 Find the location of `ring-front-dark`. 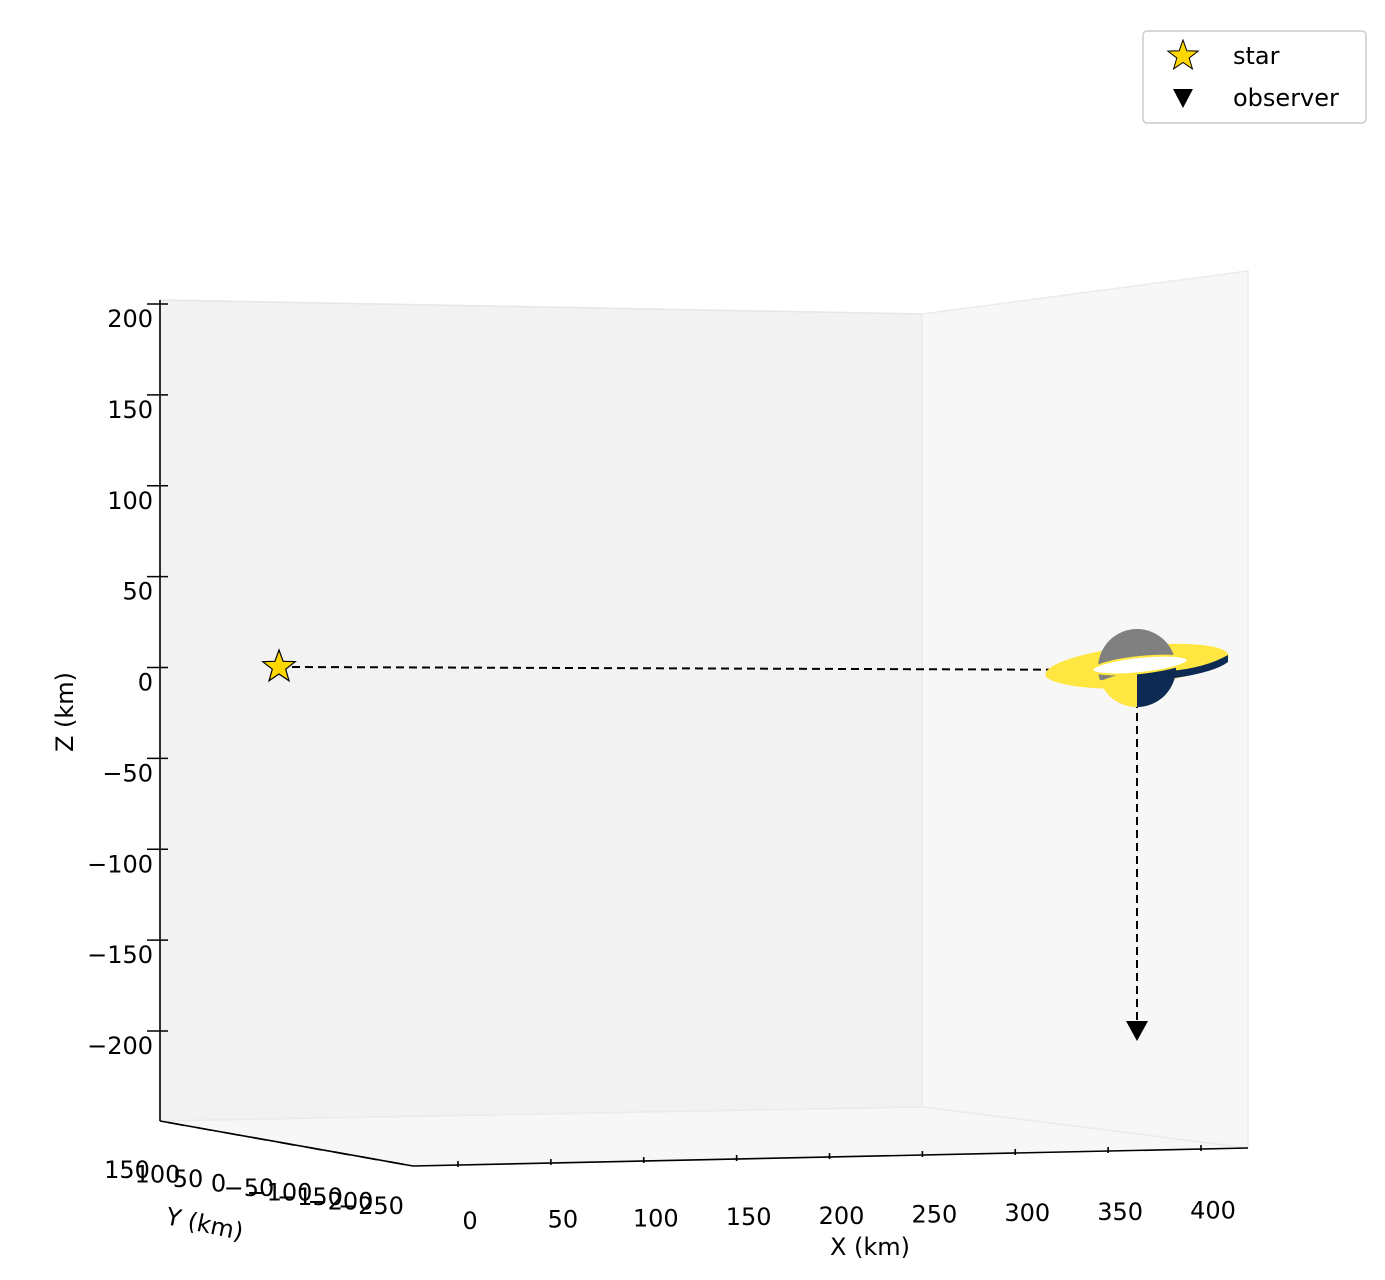

ring-front-dark is located at coordinates (1199, 666).